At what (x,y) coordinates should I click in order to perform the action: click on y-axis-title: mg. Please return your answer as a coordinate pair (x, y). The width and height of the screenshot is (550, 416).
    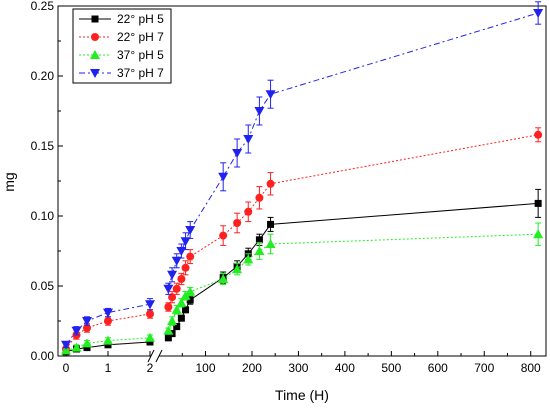
    Looking at the image, I should click on (9, 181).